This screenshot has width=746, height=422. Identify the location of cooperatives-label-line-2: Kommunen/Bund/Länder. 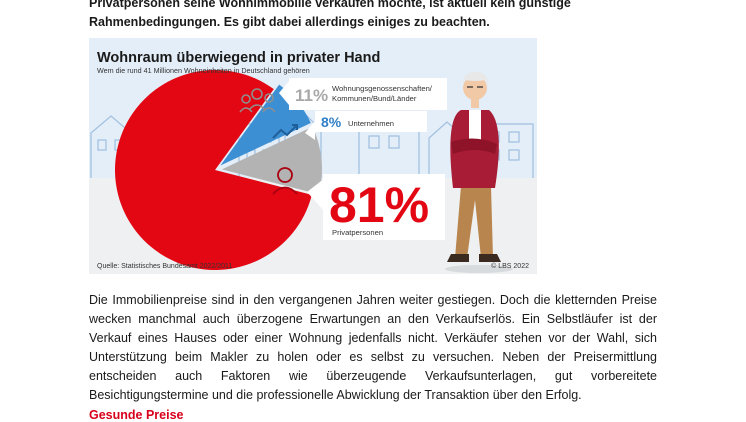
(374, 98).